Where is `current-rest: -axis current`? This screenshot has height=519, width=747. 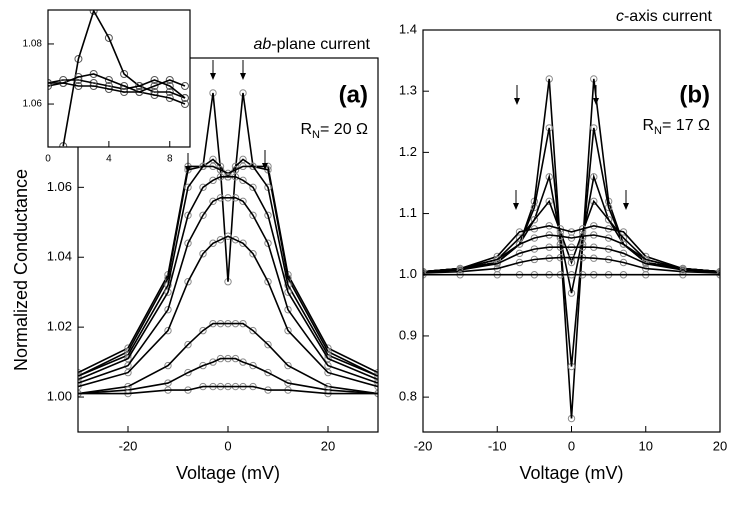
current-rest: -axis current is located at coordinates (668, 16).